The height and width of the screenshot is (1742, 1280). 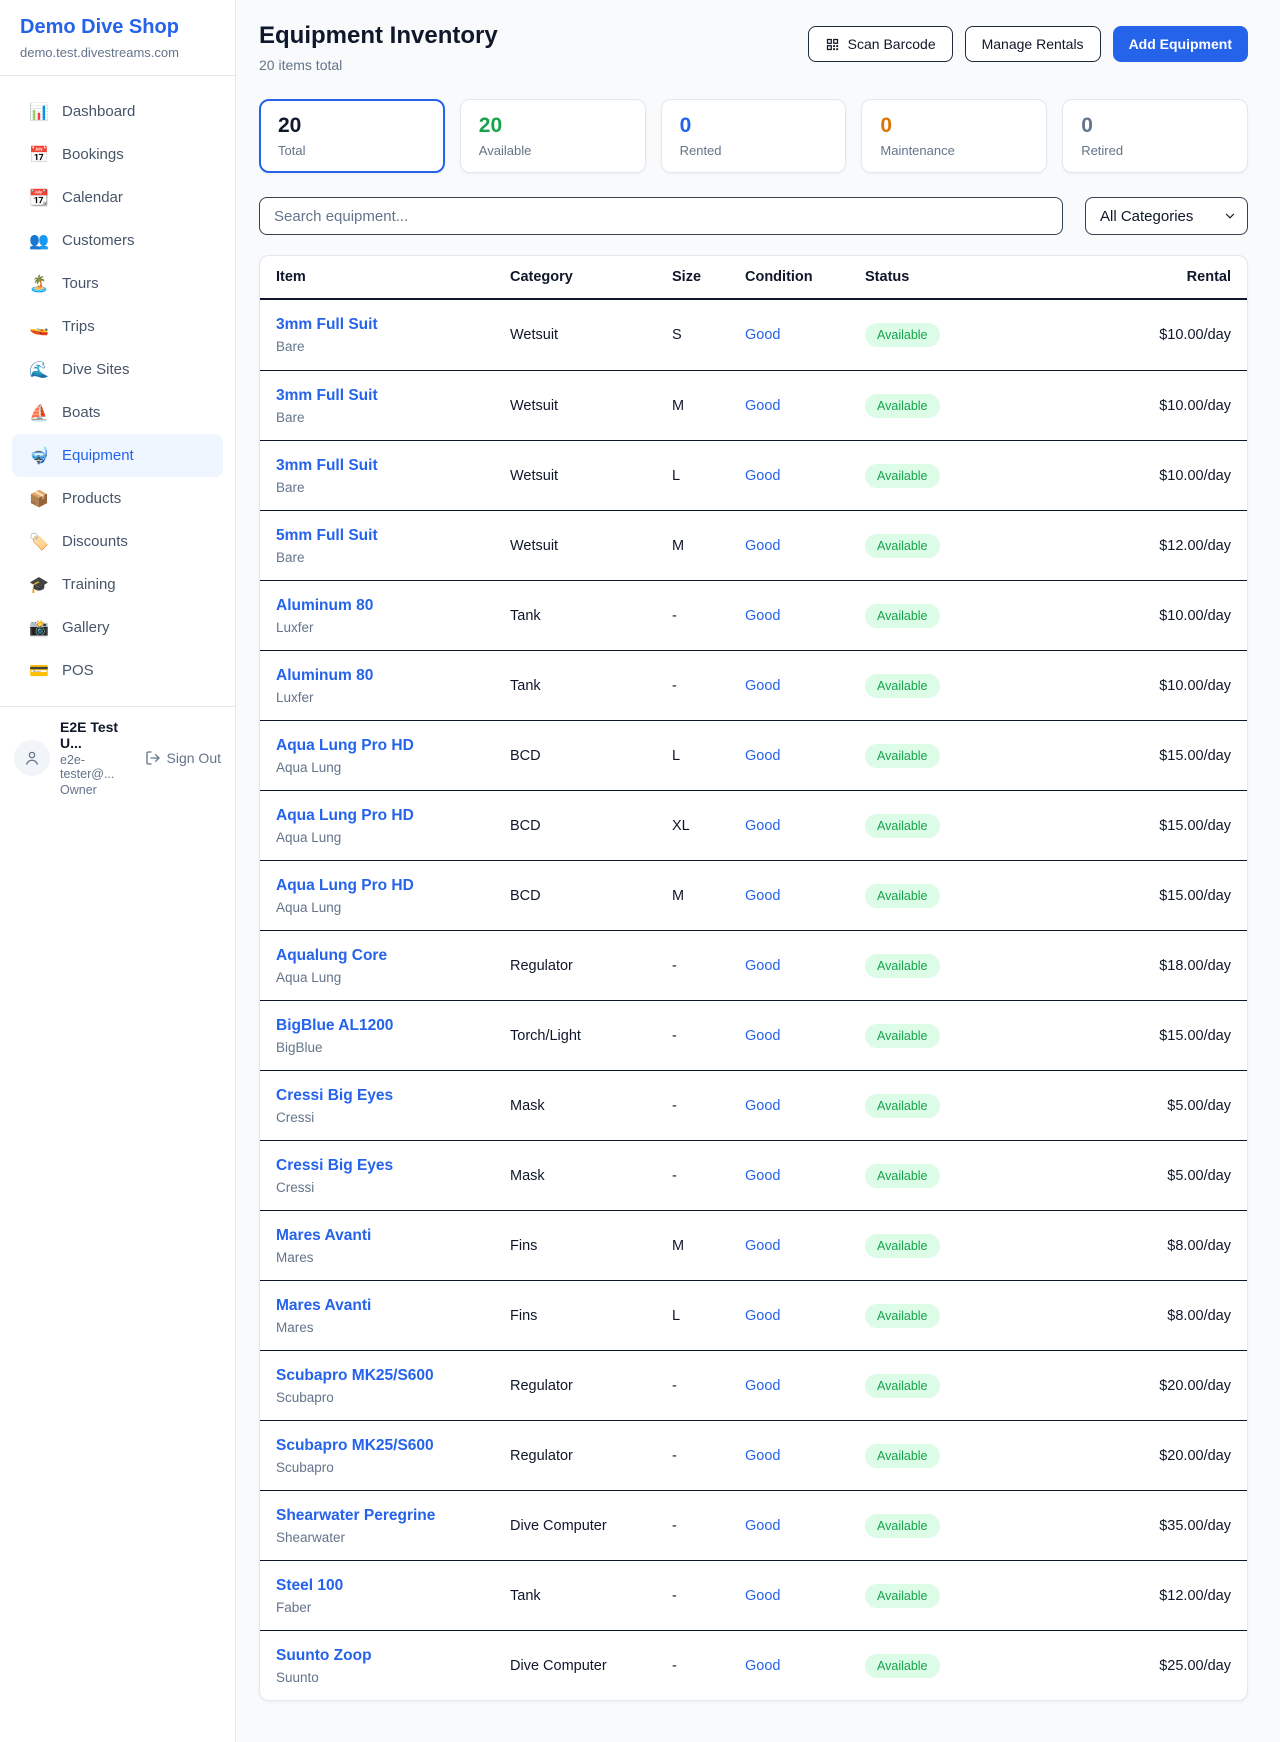 I want to click on item-name-link: Shearwater Peregrine, so click(x=356, y=1515).